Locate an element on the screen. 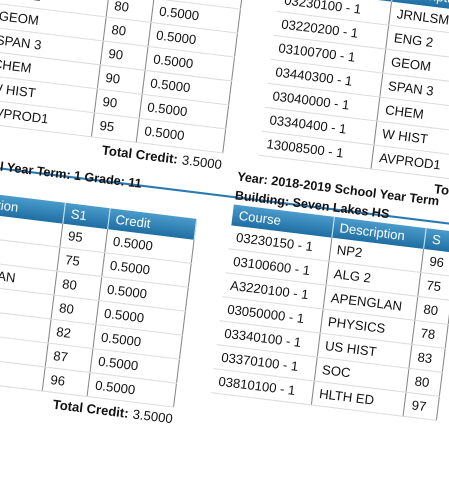 The image size is (449, 483). cell: 97 is located at coordinates (421, 406).